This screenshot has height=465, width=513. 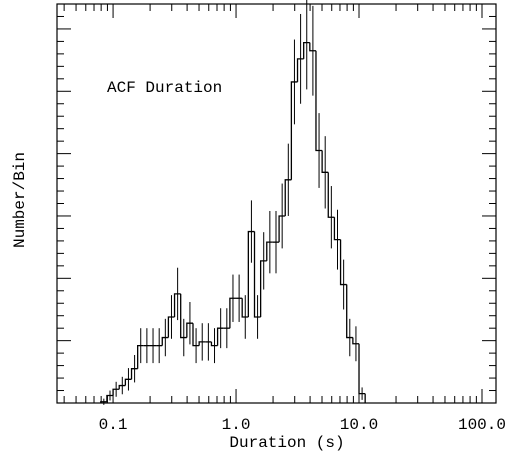 What do you see at coordinates (286, 443) in the screenshot?
I see `x-axis-label: Duration (s)` at bounding box center [286, 443].